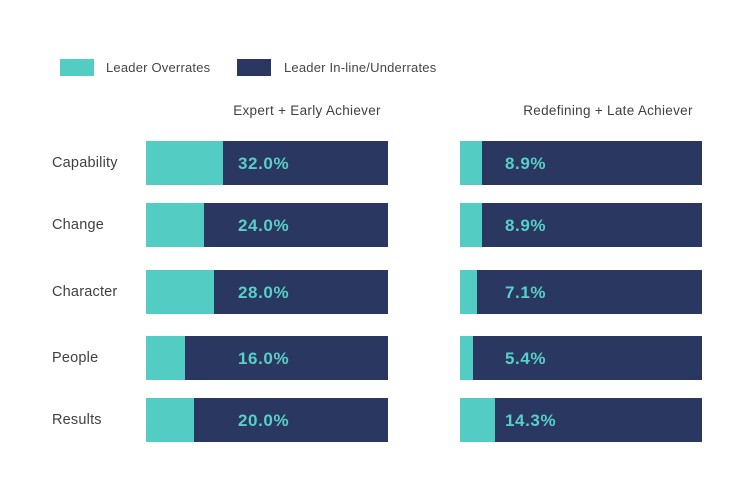  I want to click on bar-expert-people: 16.0%, so click(267, 358).